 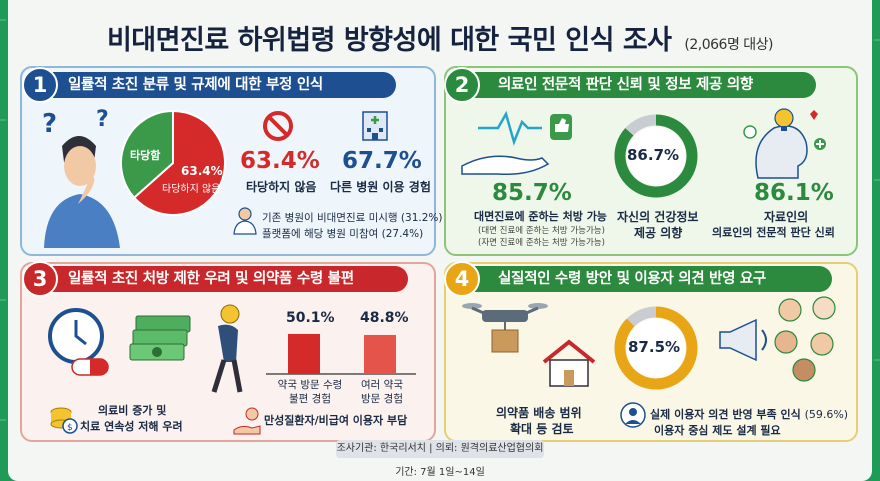 I want to click on section-2-stat-a-value: 85.7%, so click(x=532, y=193).